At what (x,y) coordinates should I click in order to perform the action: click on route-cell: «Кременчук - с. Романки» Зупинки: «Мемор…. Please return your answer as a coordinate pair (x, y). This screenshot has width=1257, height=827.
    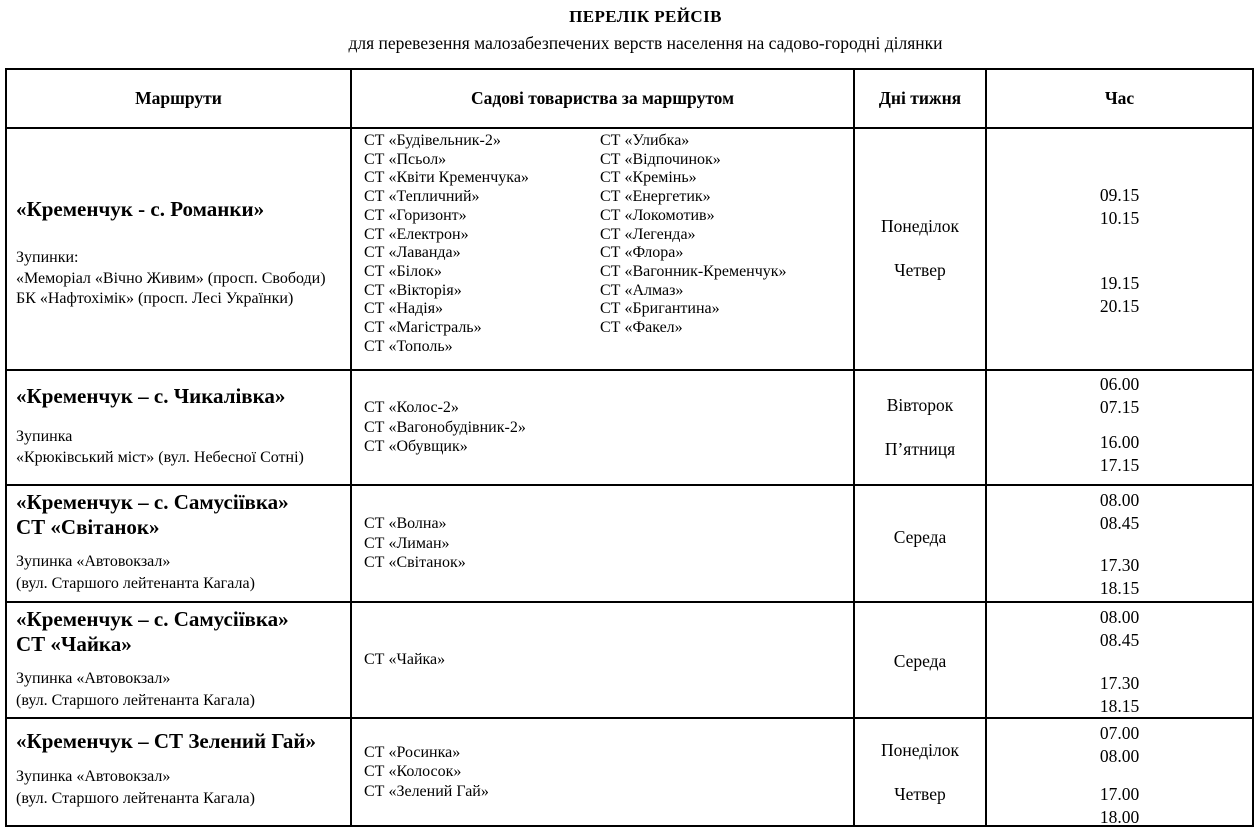
    Looking at the image, I should click on (179, 249).